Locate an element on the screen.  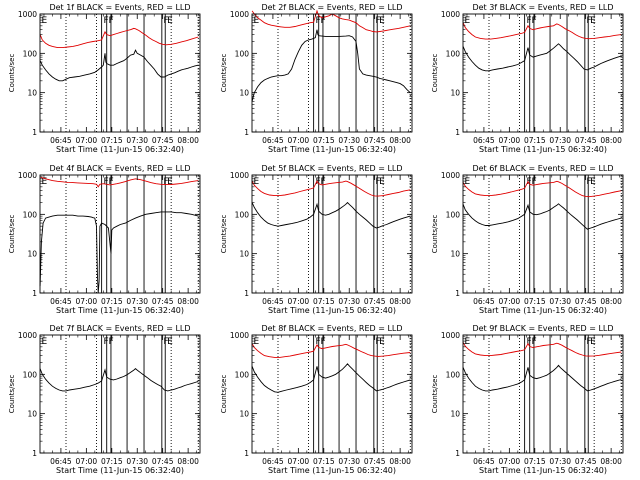
panel-title: Det 4f BLACK = Events, RED = LLD is located at coordinates (119, 168).